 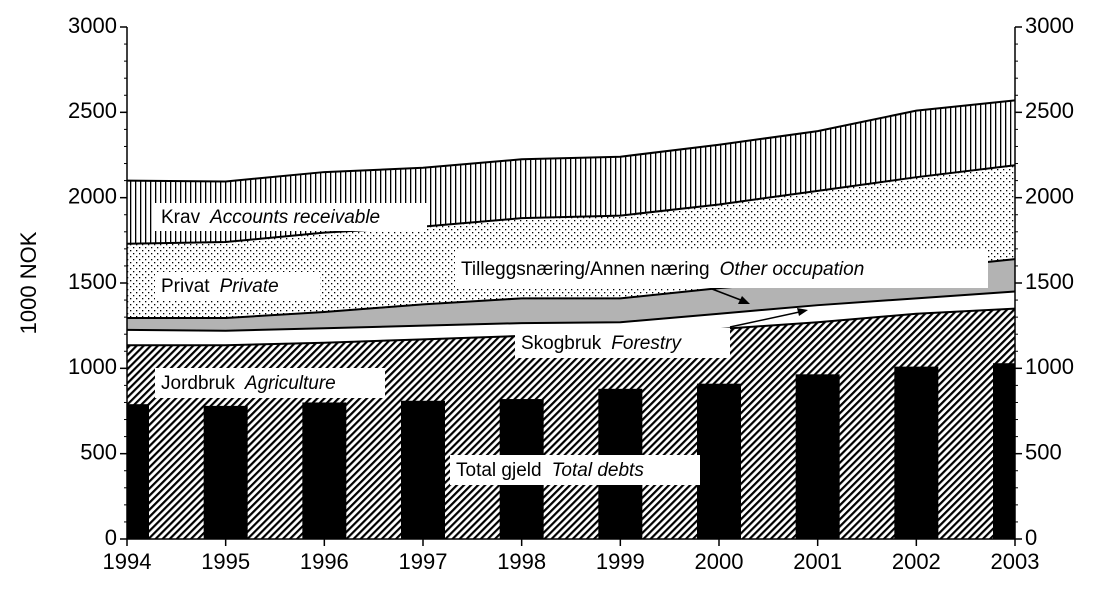 What do you see at coordinates (550, 470) in the screenshot?
I see `series-label: Total gjeld Total debts` at bounding box center [550, 470].